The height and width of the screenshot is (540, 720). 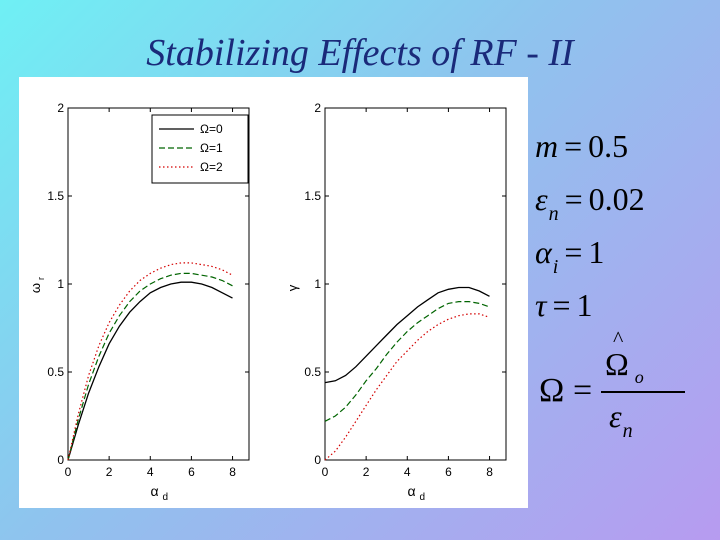 I want to click on chart-right-ytick-label: 0.5, so click(x=312, y=372).